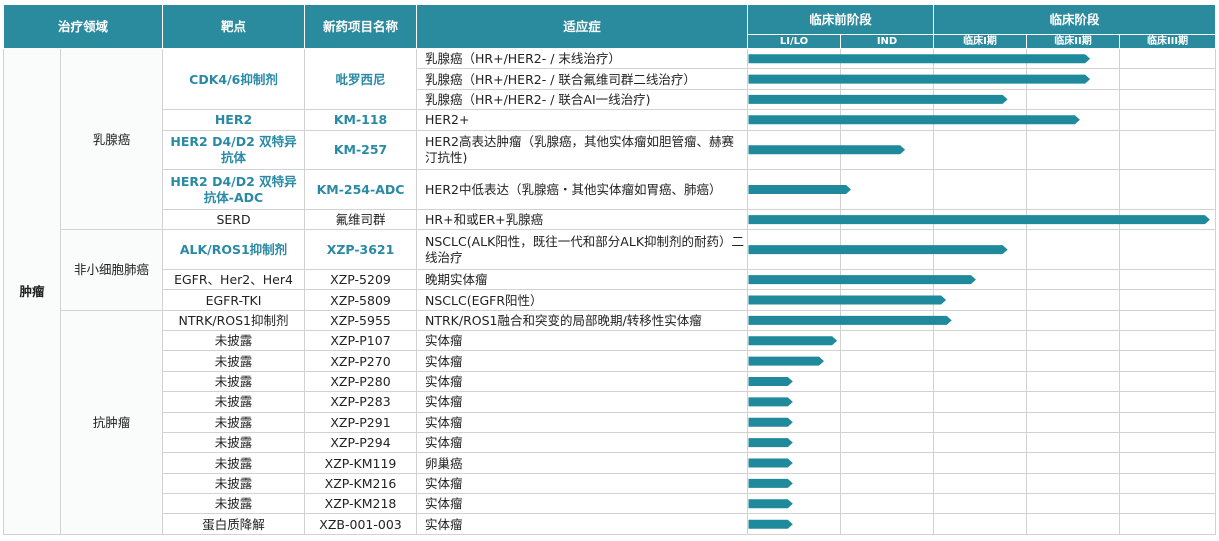 The width and height of the screenshot is (1219, 541). What do you see at coordinates (361, 504) in the screenshot?
I see `project-cell: XZP-KM218` at bounding box center [361, 504].